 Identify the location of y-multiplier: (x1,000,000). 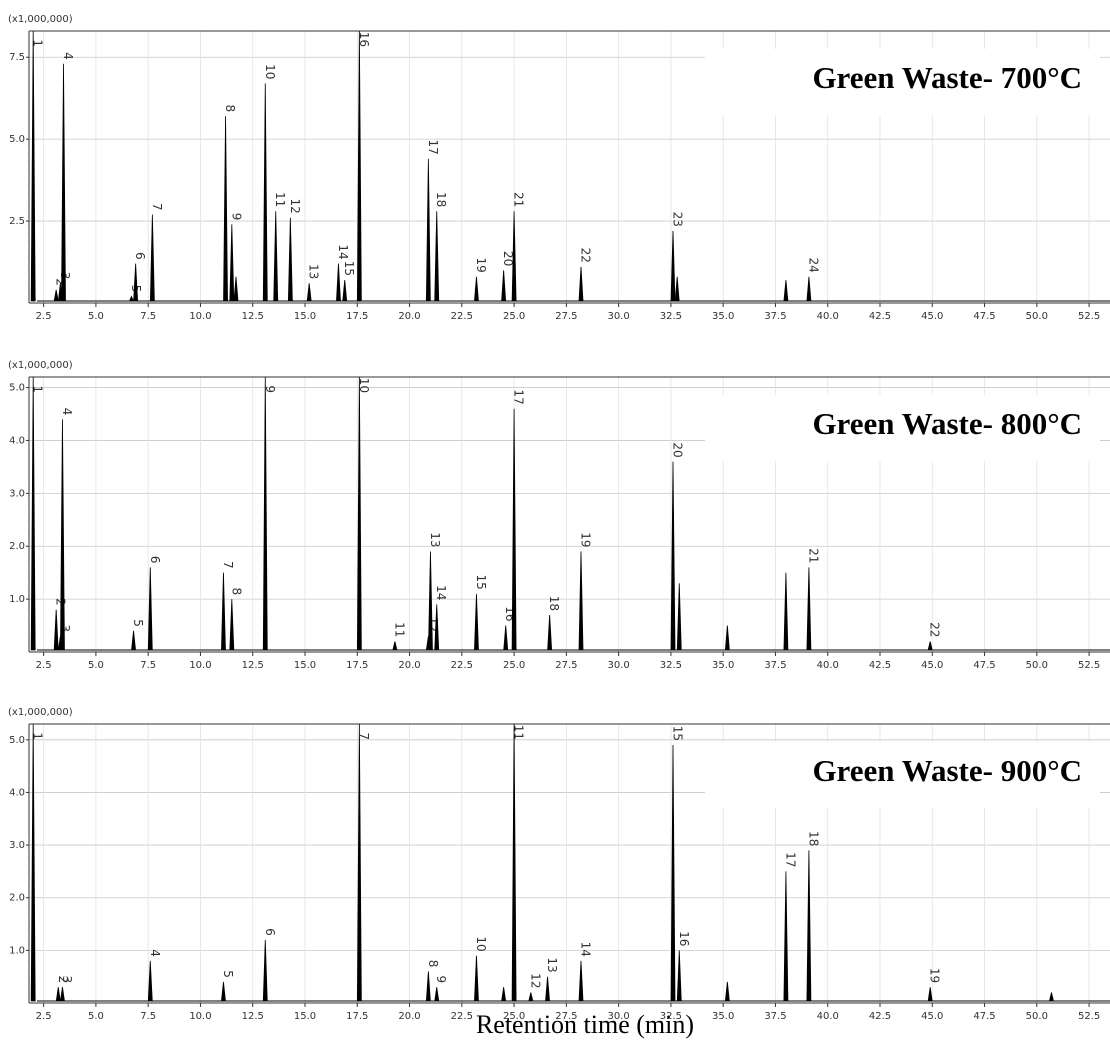
(40, 365).